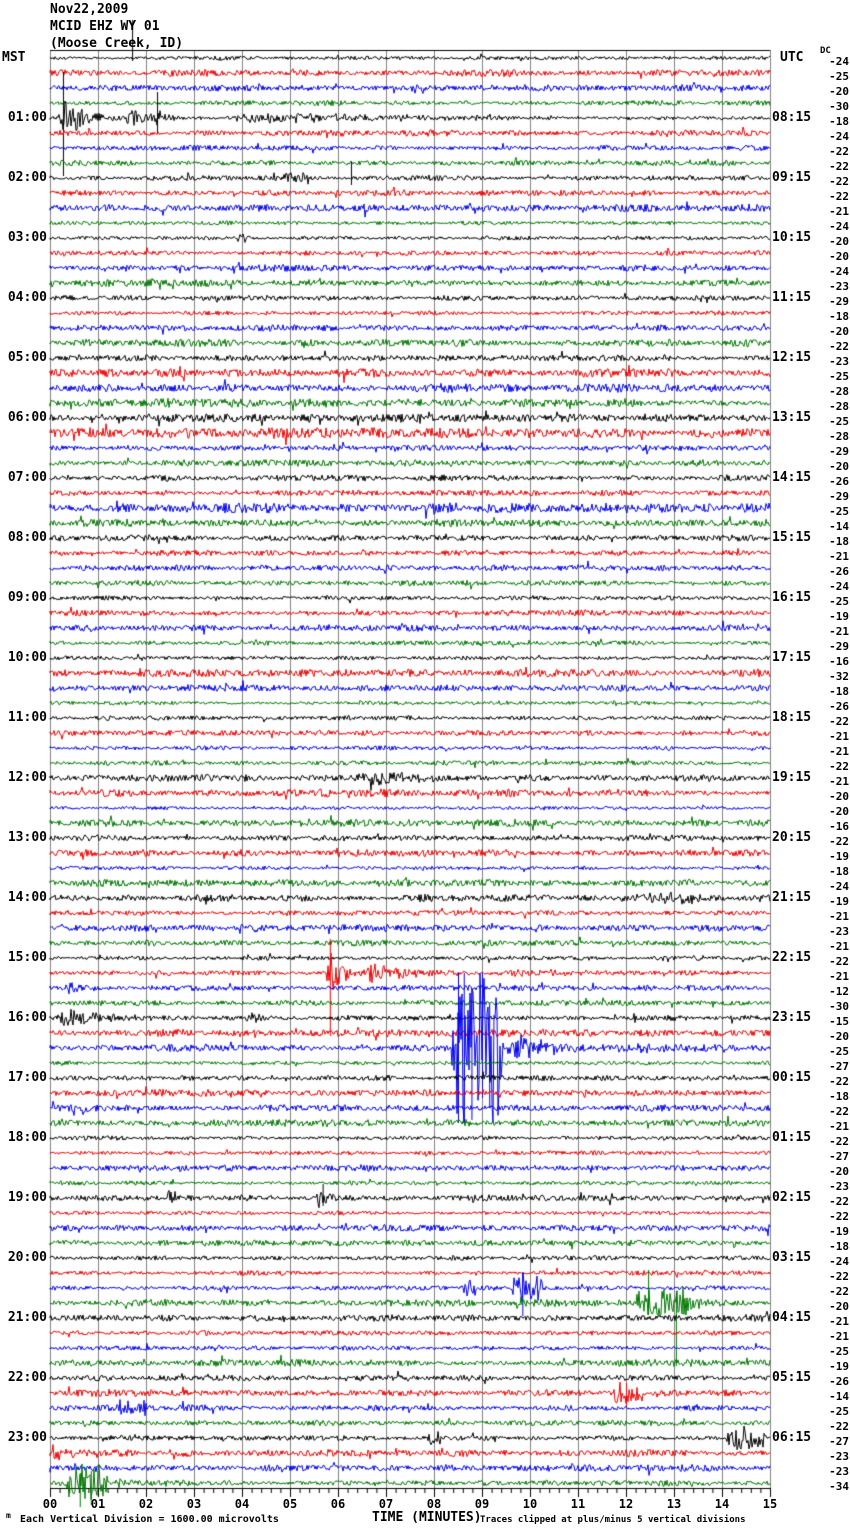 The width and height of the screenshot is (850, 1534). What do you see at coordinates (386, 1504) in the screenshot?
I see `x-tick-label: 07` at bounding box center [386, 1504].